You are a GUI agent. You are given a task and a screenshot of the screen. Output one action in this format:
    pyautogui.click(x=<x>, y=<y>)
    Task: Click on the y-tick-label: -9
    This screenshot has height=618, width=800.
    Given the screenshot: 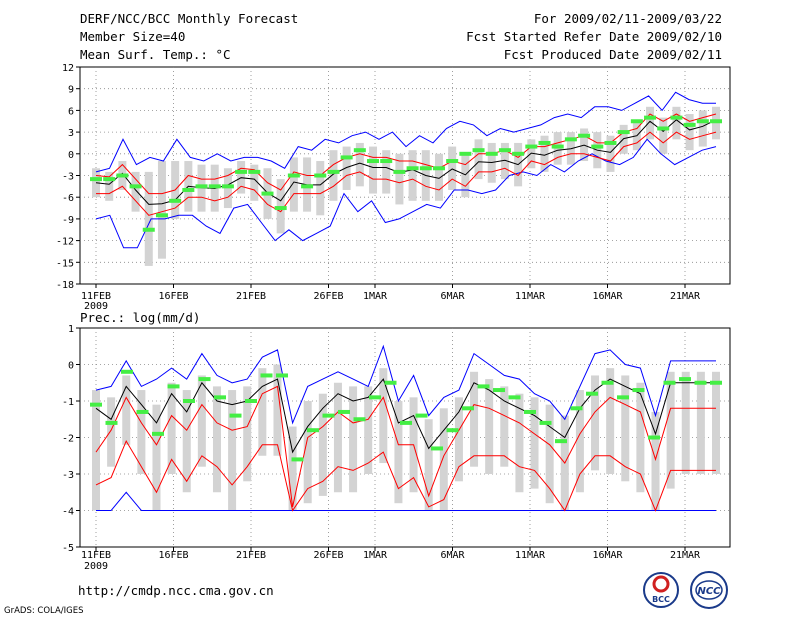 What is the action you would take?
    pyautogui.click(x=68, y=220)
    